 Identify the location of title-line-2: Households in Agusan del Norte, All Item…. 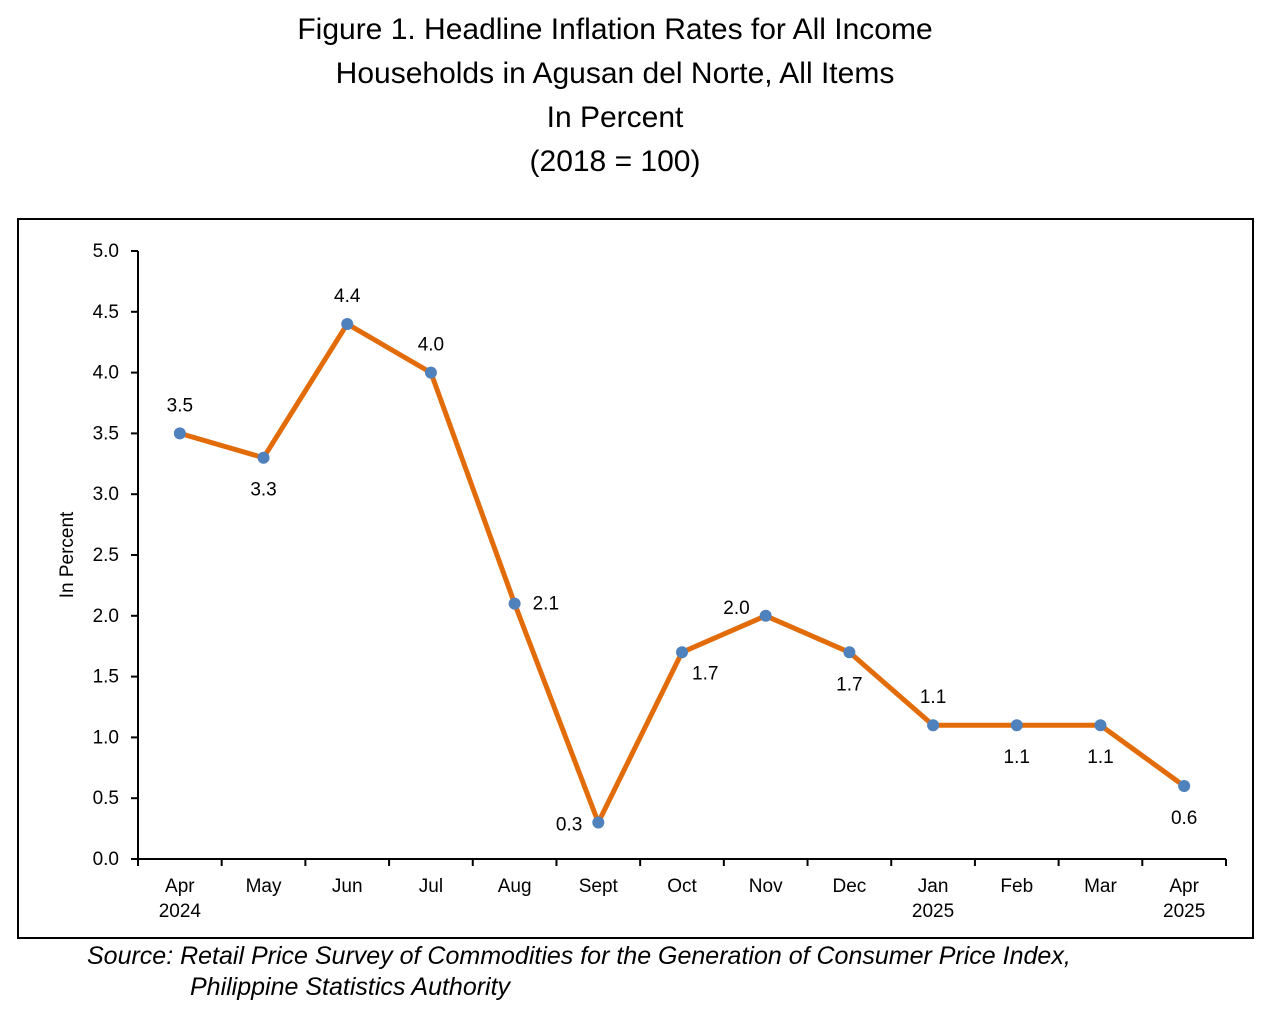
(615, 73).